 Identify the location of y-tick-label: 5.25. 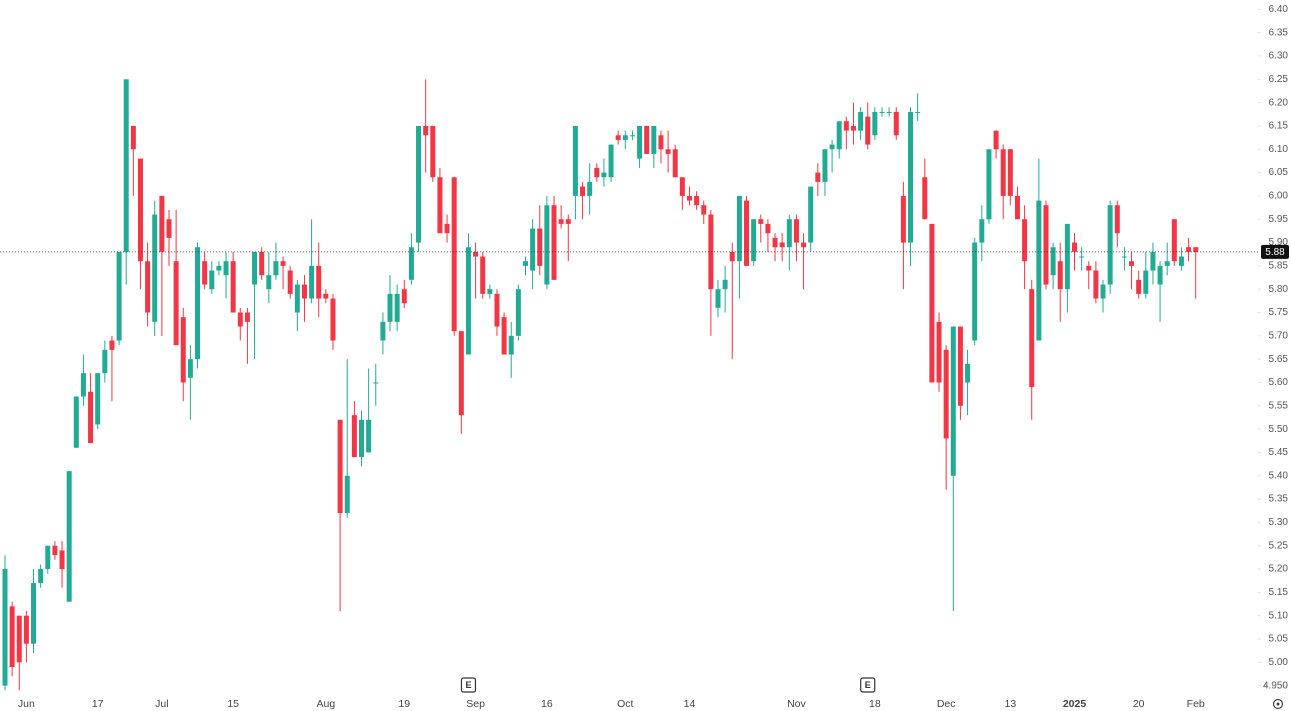
(1279, 545).